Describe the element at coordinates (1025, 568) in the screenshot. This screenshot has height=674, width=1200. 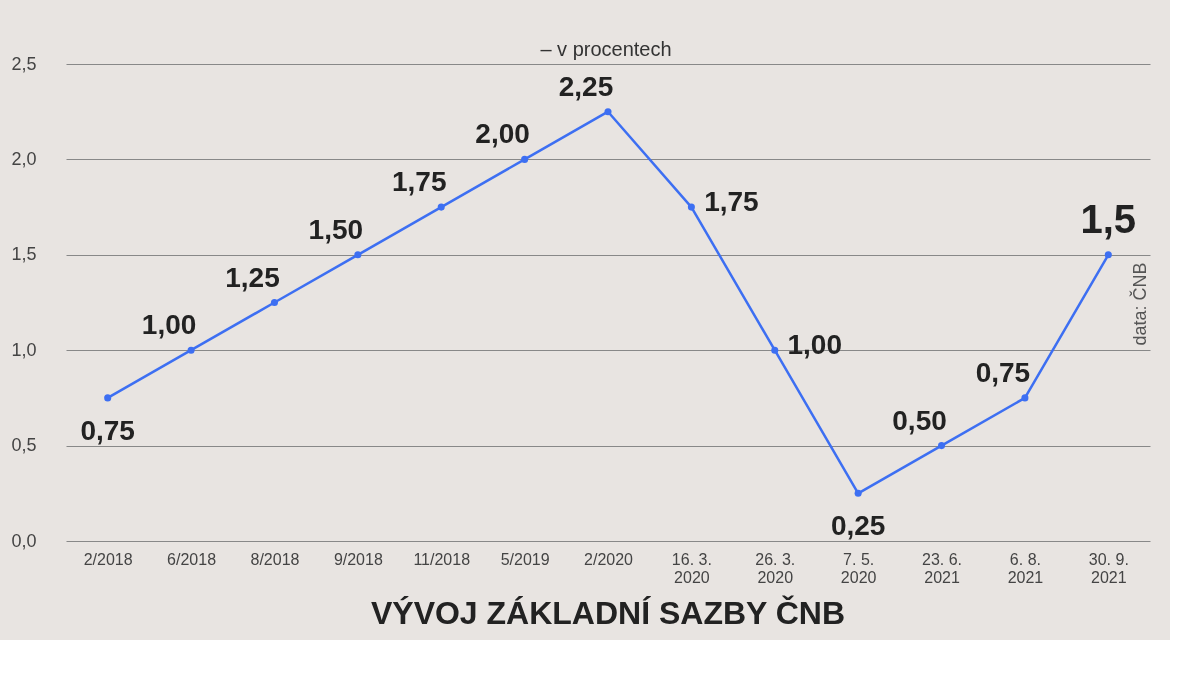
I see `x-tick-label: 6. 8. 2021` at that location.